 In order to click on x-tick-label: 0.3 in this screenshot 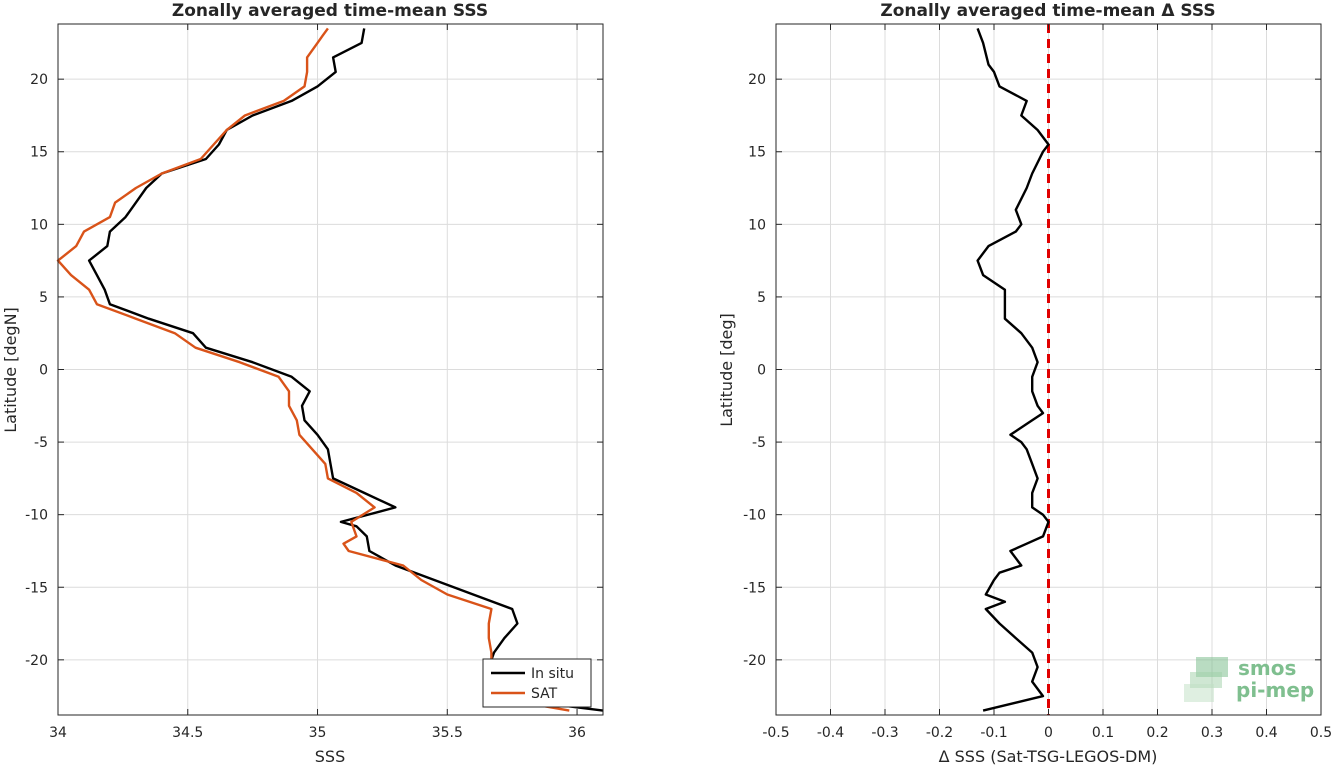, I will do `click(1212, 733)`.